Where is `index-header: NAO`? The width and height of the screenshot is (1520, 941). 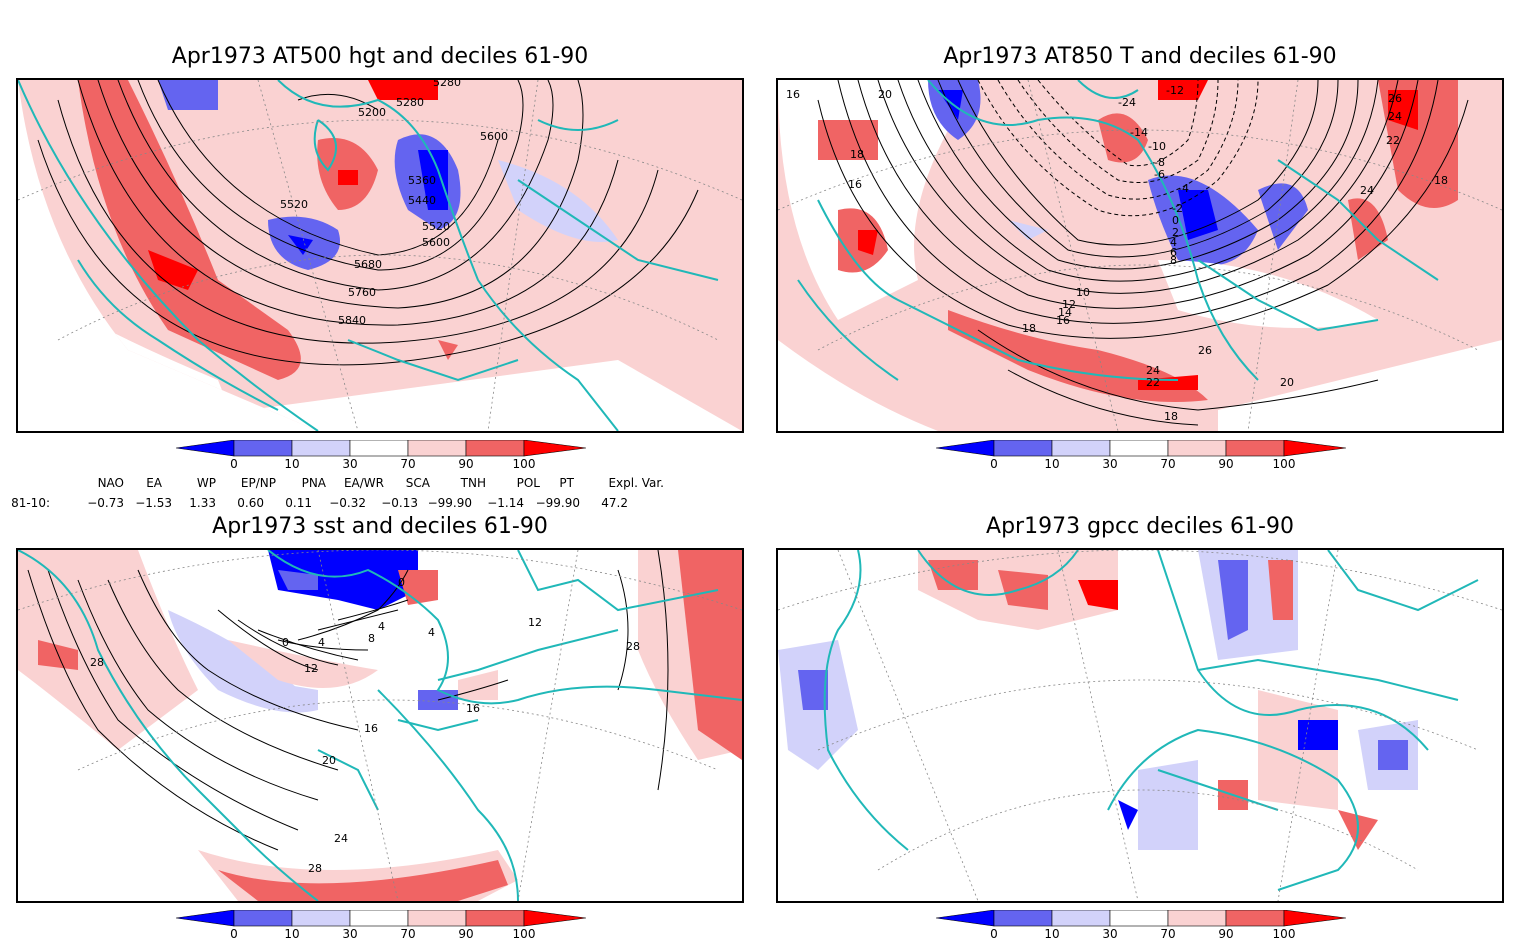 index-header: NAO is located at coordinates (110, 483).